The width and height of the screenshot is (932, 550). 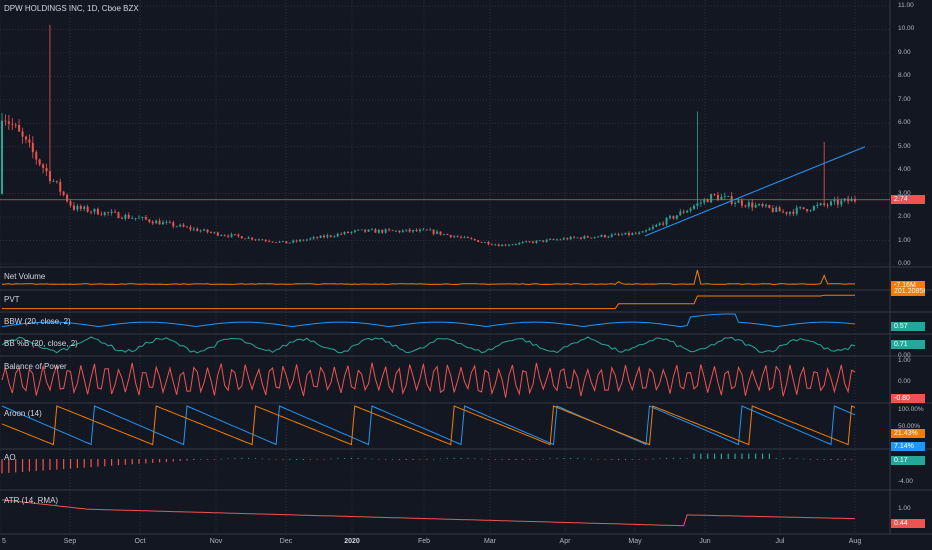 What do you see at coordinates (904, 508) in the screenshot?
I see `pane-value-7-0: 1.00` at bounding box center [904, 508].